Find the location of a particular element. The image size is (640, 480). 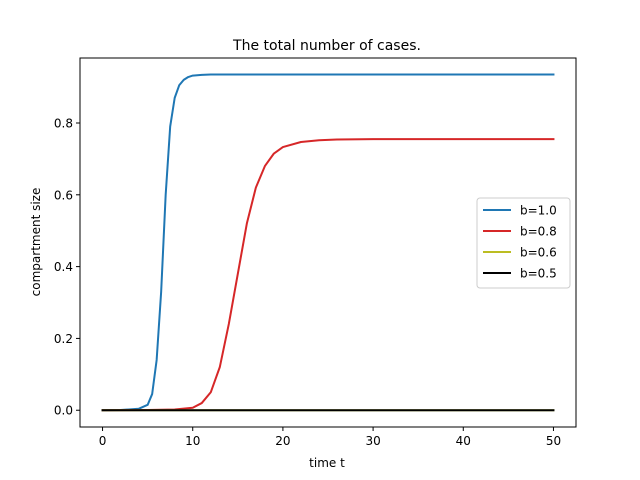

legend-box is located at coordinates (523, 243).